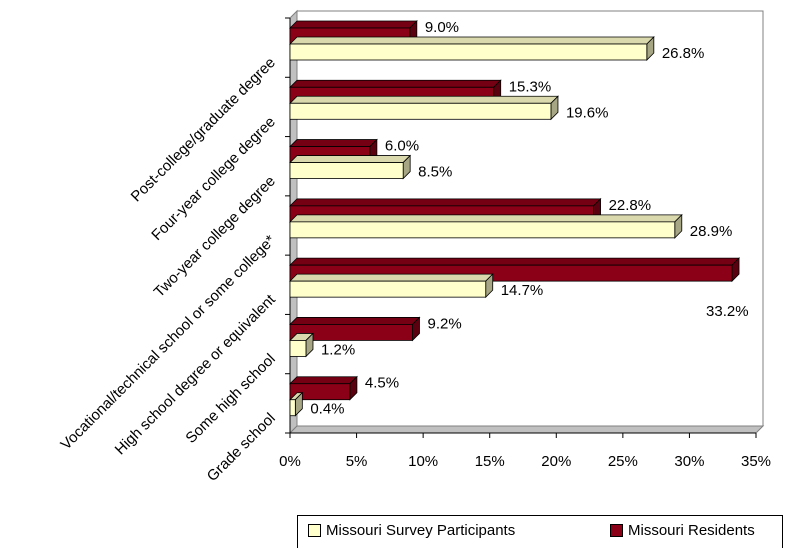  I want to click on legend-label-residents: Missouri Residents, so click(691, 530).